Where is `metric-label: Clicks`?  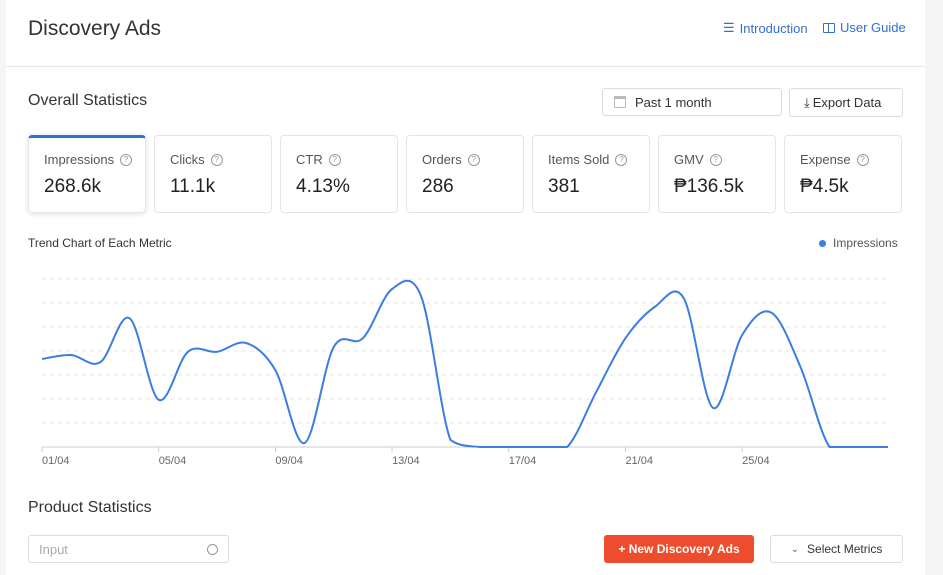 metric-label: Clicks is located at coordinates (187, 159).